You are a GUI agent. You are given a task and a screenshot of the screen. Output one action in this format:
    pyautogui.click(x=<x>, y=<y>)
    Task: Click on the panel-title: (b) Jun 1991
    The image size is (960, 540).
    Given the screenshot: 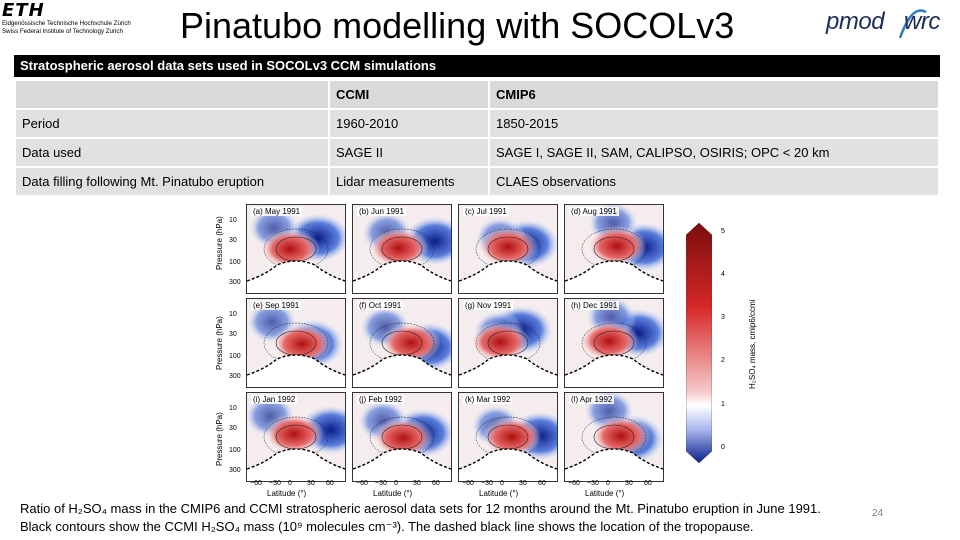 What is the action you would take?
    pyautogui.click(x=381, y=211)
    